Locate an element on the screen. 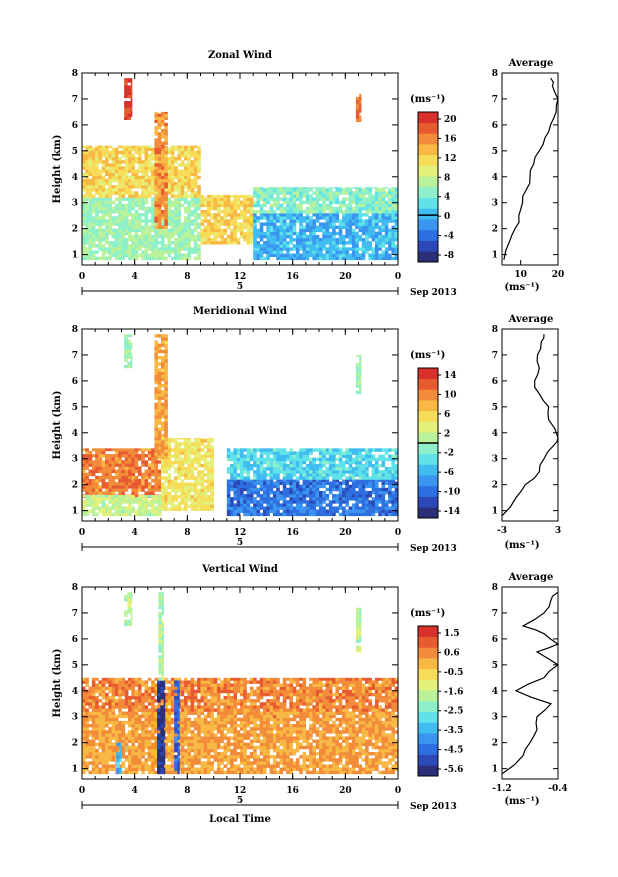 The width and height of the screenshot is (618, 877). meridional-wind-colorbar-swatch is located at coordinates (428, 512).